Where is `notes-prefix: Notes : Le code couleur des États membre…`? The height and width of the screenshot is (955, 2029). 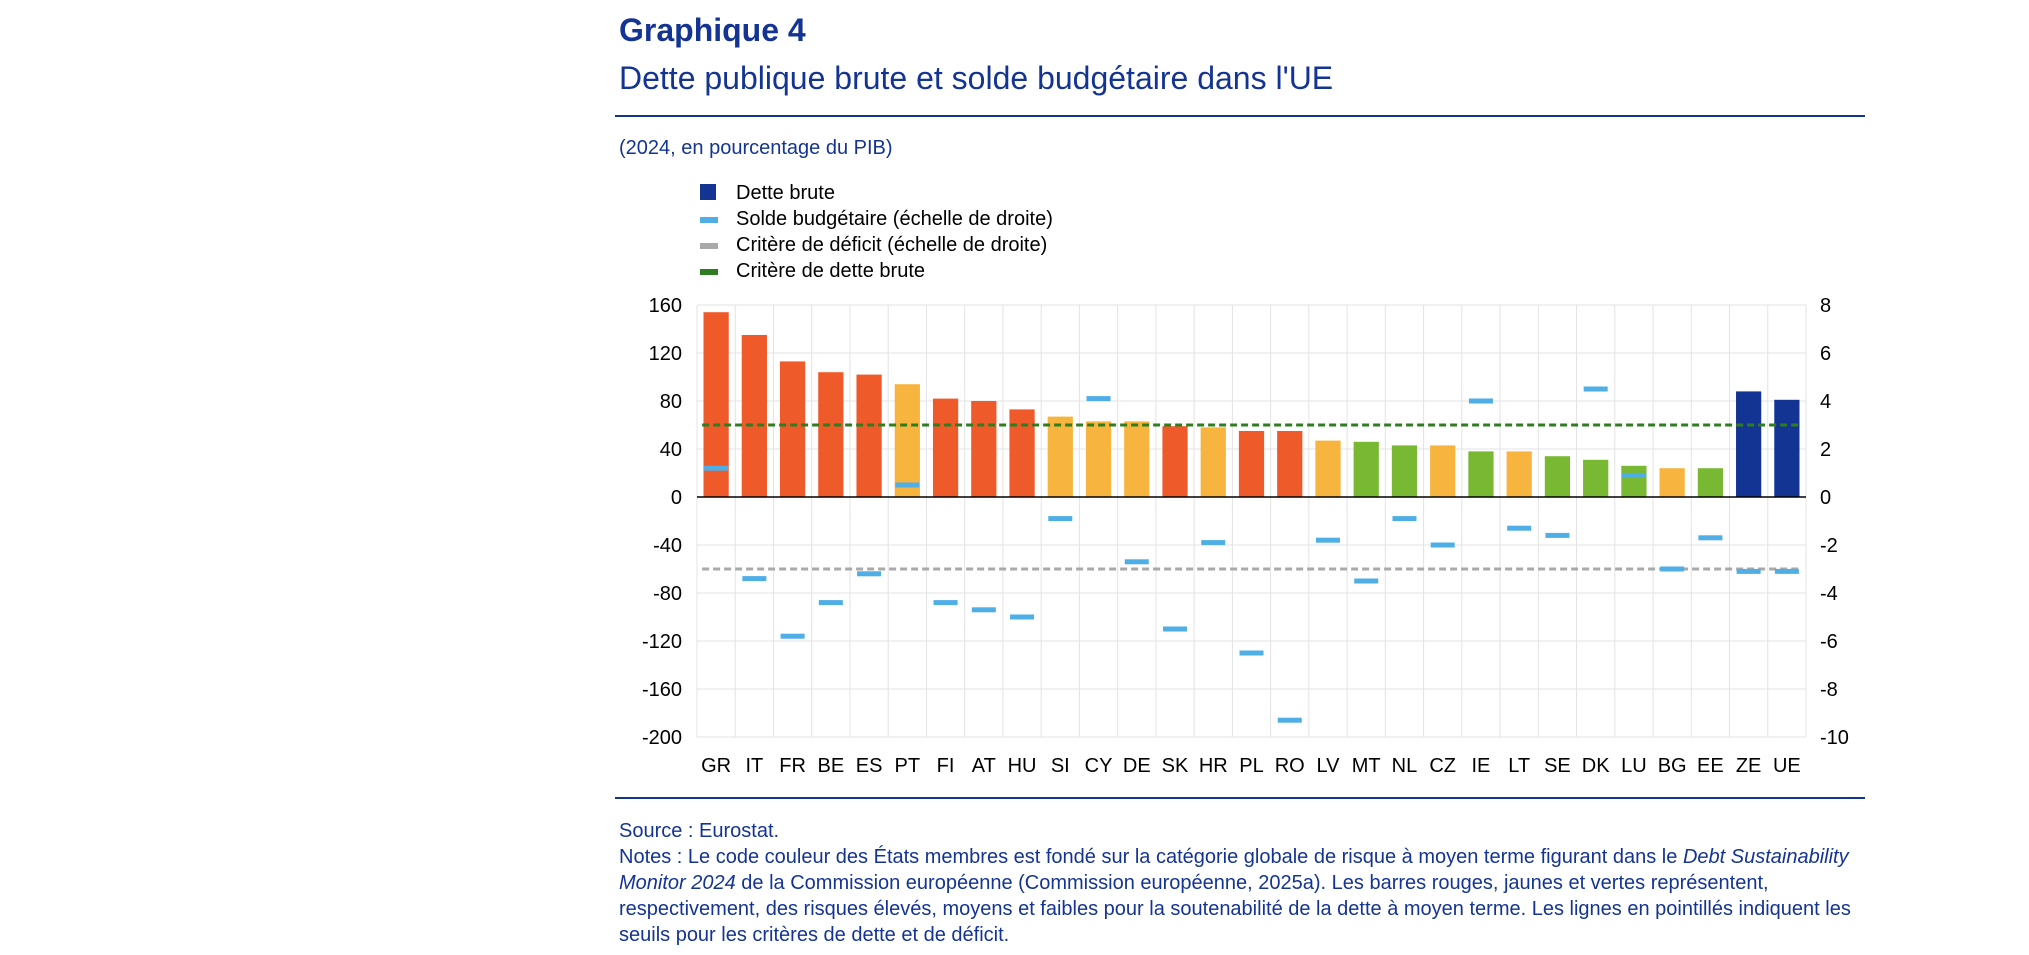 notes-prefix: Notes : Le code couleur des États membre… is located at coordinates (1151, 857).